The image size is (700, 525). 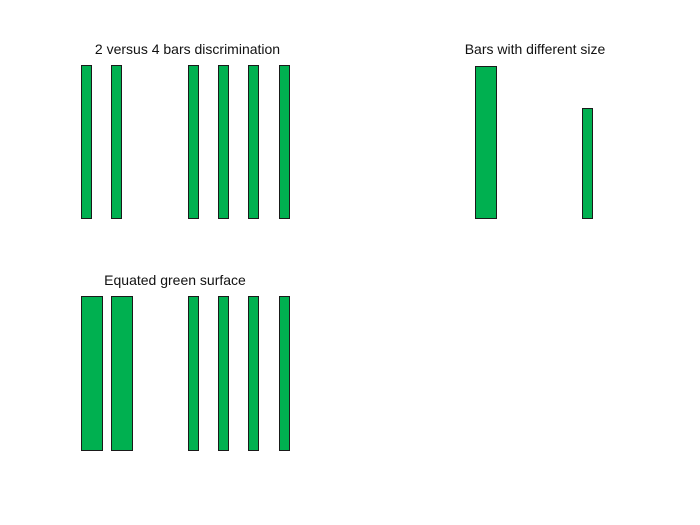 I want to click on panel-title-two-vs-four: 2 versus 4 bars discrimination, so click(x=187, y=49).